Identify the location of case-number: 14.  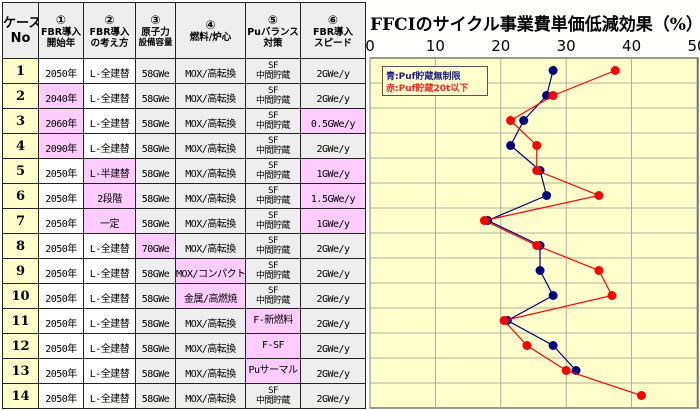
(20, 396).